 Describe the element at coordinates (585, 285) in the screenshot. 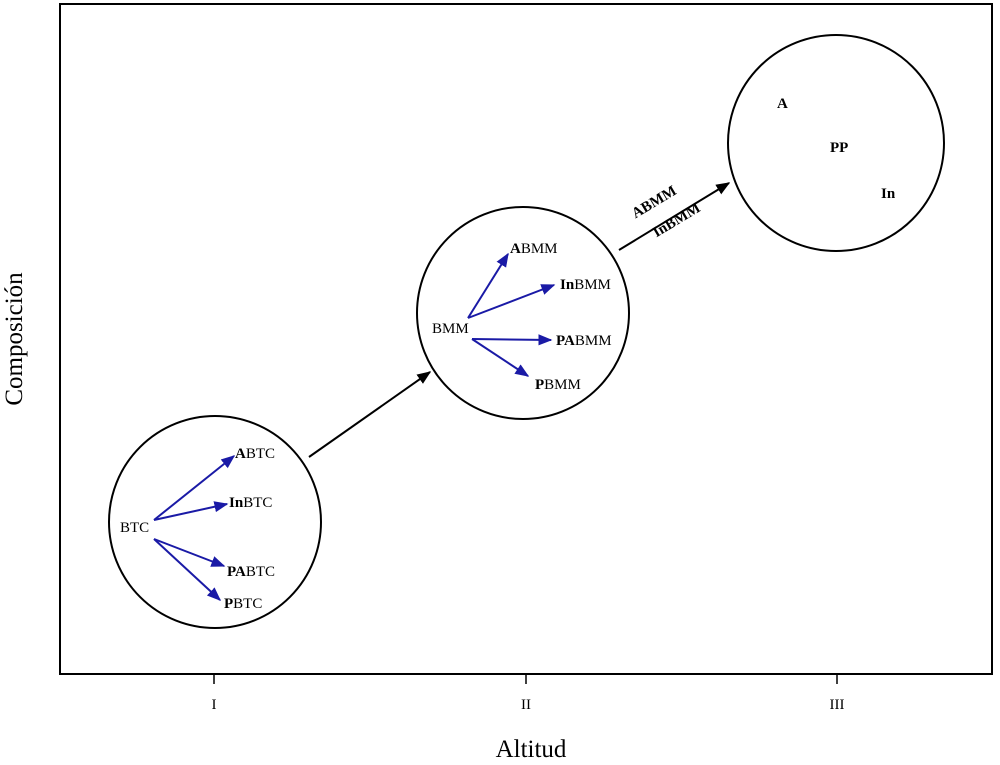

I see `group2-target-in: InBMM` at that location.